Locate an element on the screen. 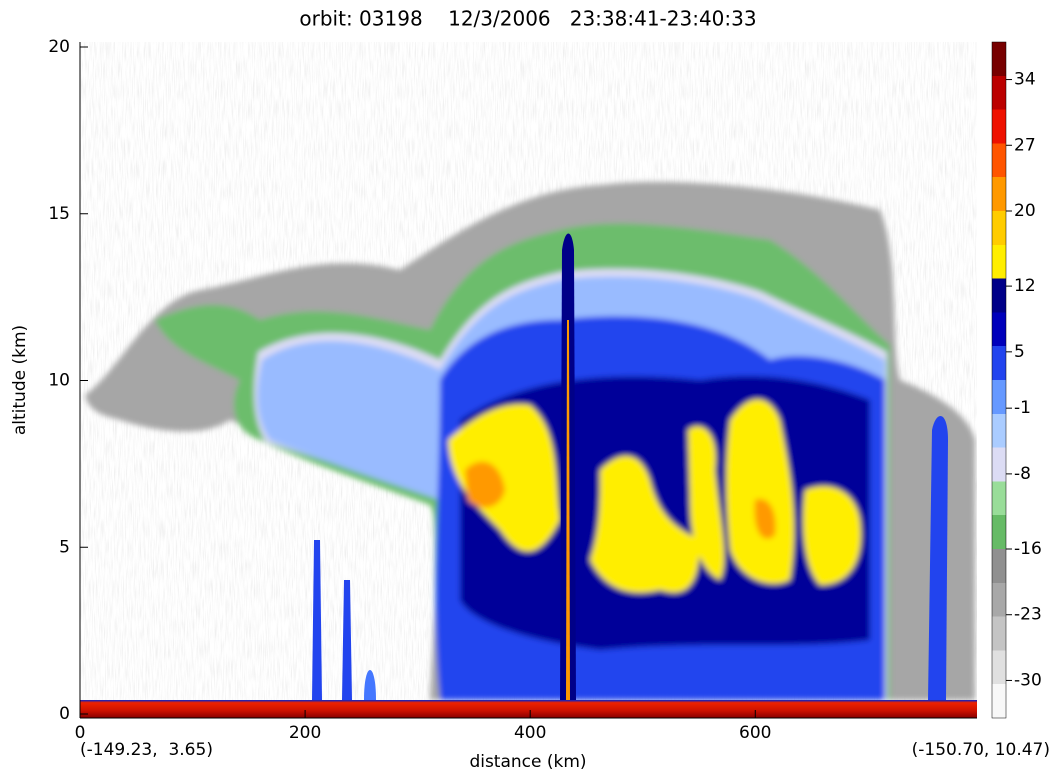 Image resolution: width=1056 pixels, height=776 pixels. colorbar-tick-label: -23 is located at coordinates (1028, 615).